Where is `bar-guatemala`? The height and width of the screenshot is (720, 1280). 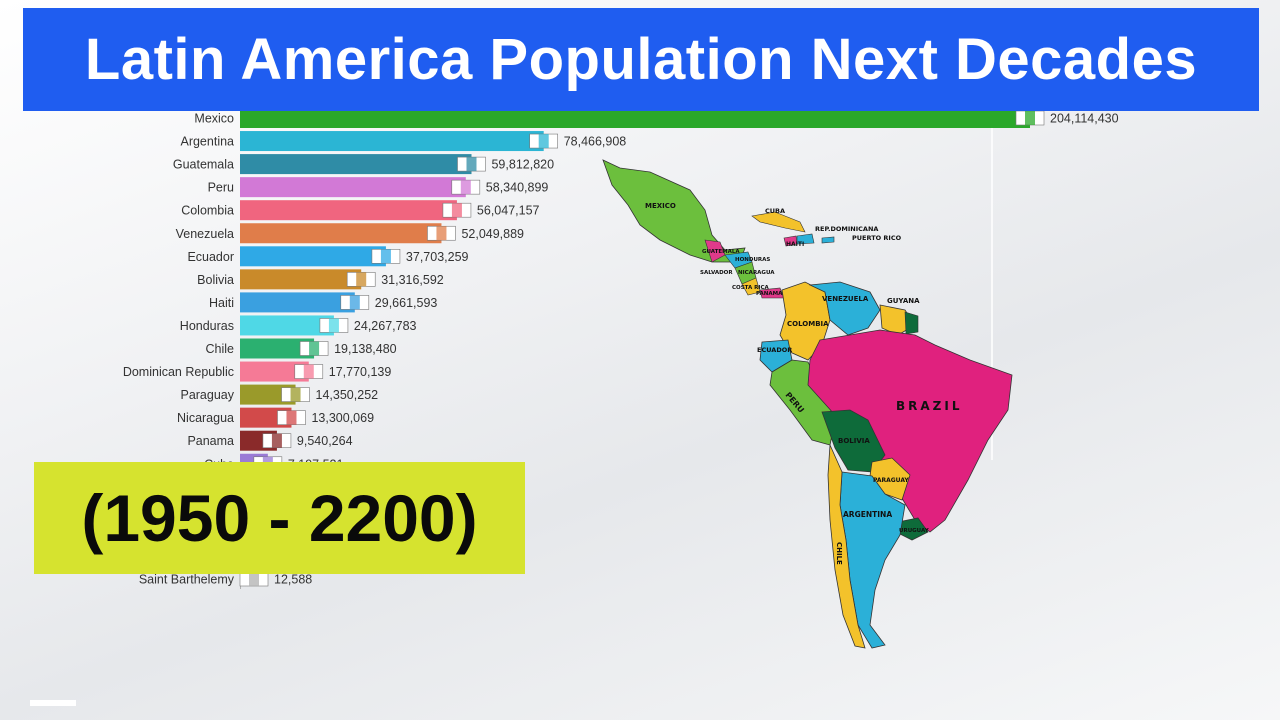
bar-guatemala is located at coordinates (356, 164).